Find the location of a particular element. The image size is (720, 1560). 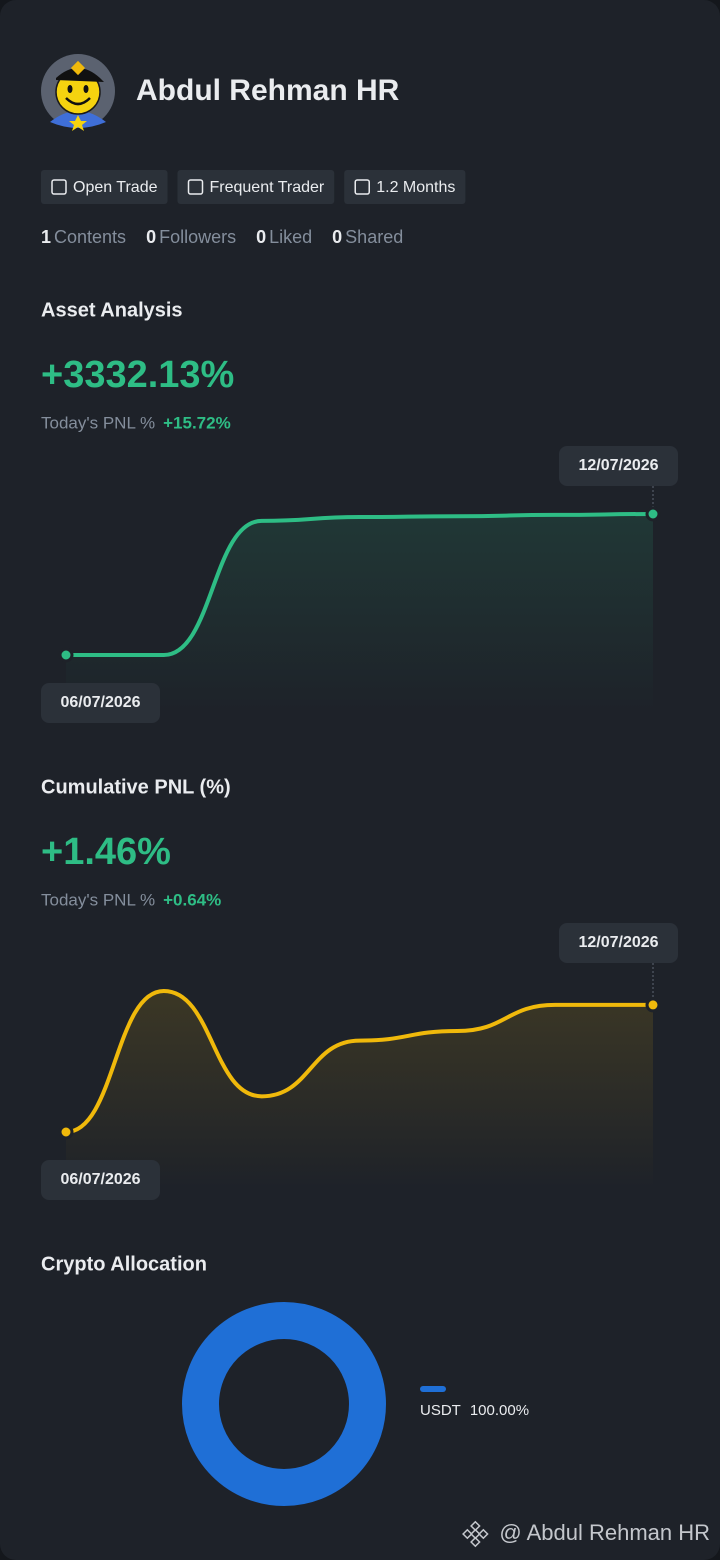

pnl-value: +15.72% is located at coordinates (197, 422).